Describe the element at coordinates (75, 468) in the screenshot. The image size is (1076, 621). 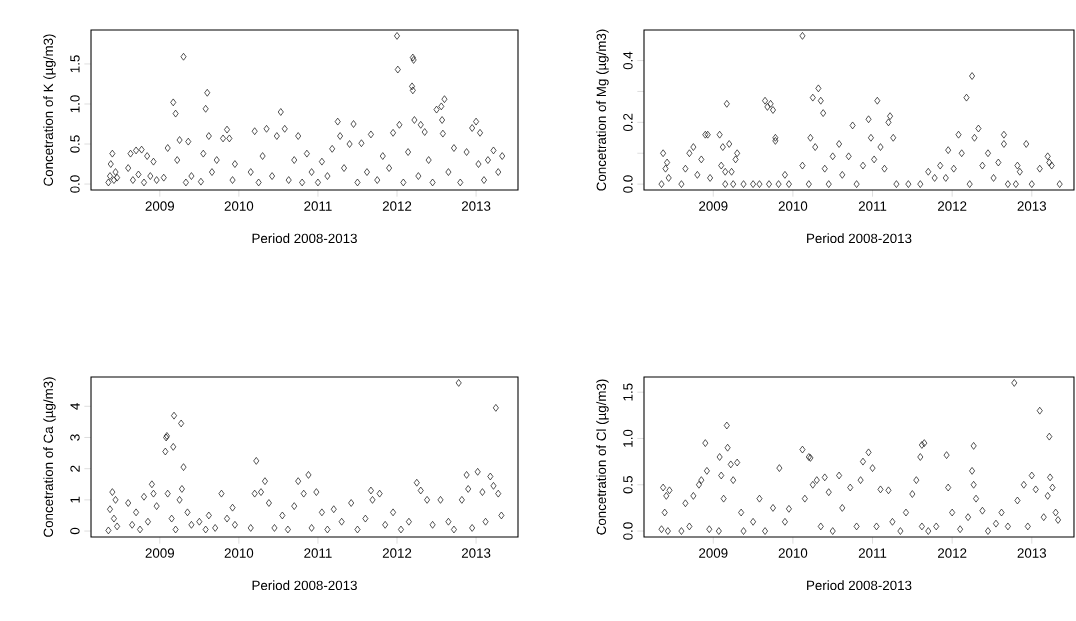
I see `y-tick-label: 2` at that location.